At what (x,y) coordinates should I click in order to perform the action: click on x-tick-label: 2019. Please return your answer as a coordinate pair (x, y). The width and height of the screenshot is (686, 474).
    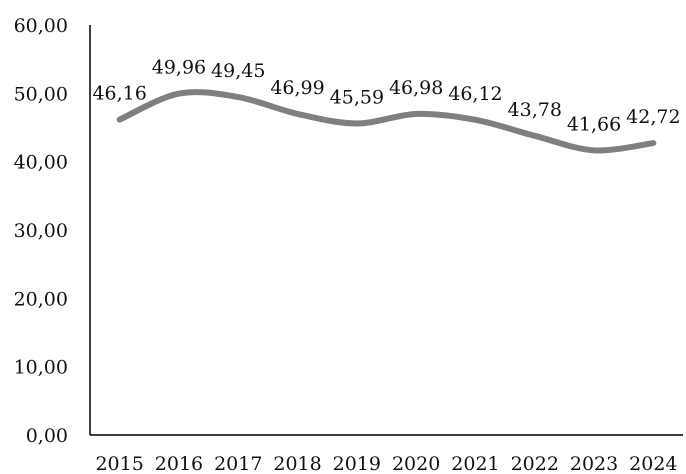
    Looking at the image, I should click on (357, 463).